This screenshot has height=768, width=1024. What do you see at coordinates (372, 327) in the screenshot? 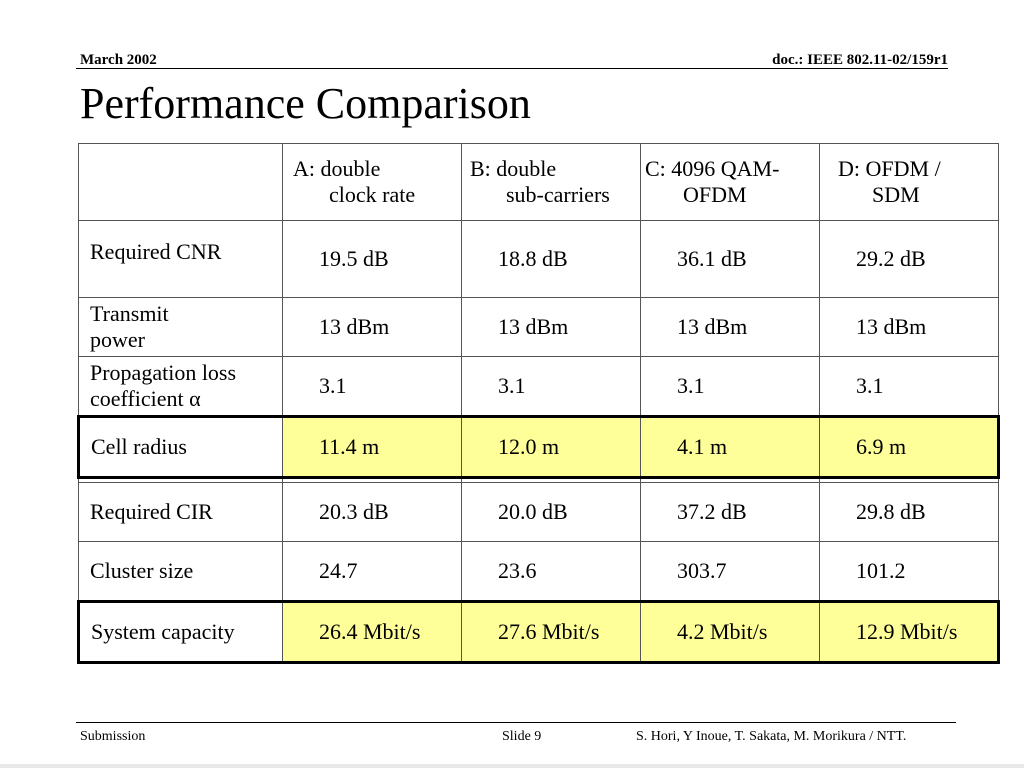
I see `power-value-a: 13 dBm` at bounding box center [372, 327].